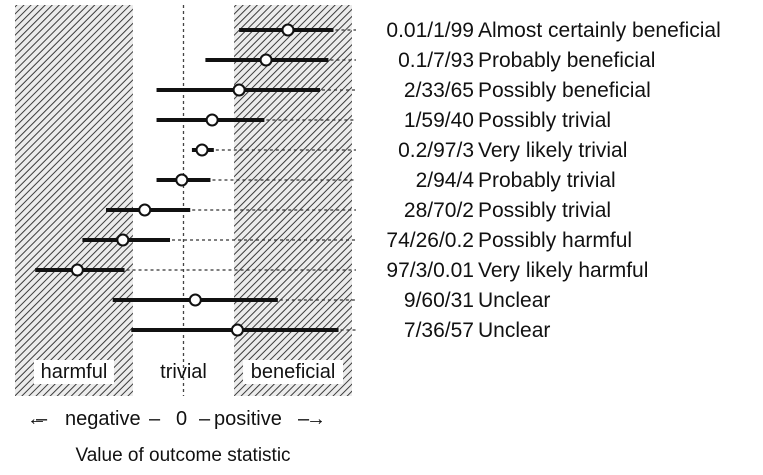 The width and height of the screenshot is (763, 475). I want to click on harmful-zone-label: harmful, so click(74, 372).